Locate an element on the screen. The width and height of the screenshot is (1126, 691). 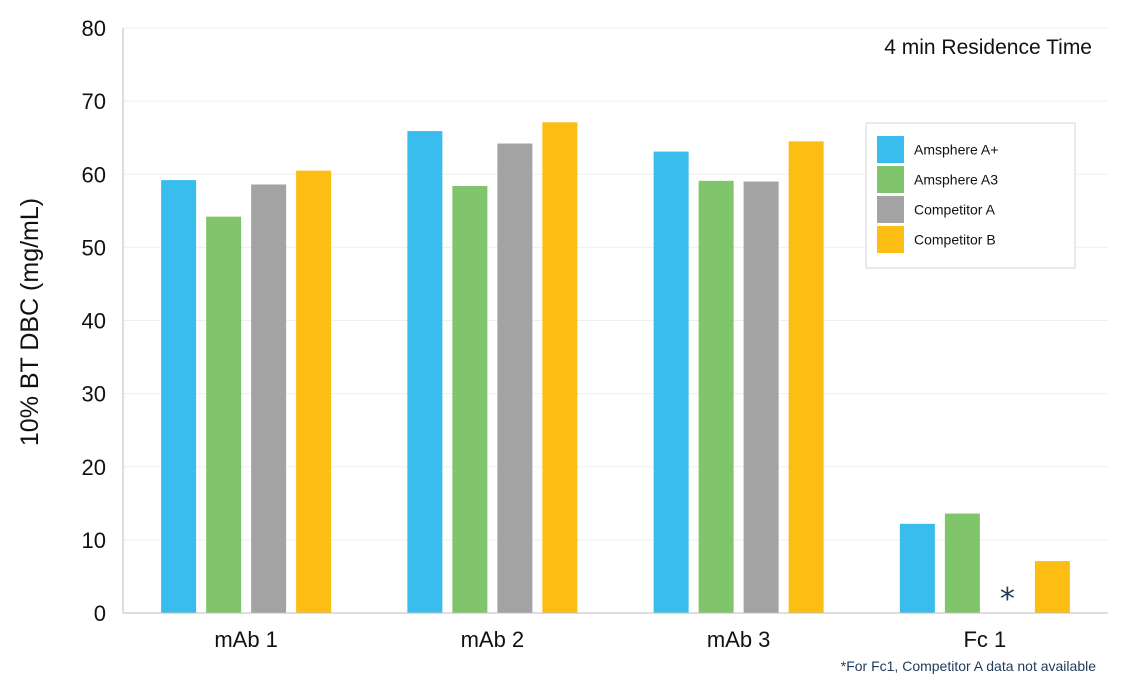
y-tick-label: 40 is located at coordinates (94, 321).